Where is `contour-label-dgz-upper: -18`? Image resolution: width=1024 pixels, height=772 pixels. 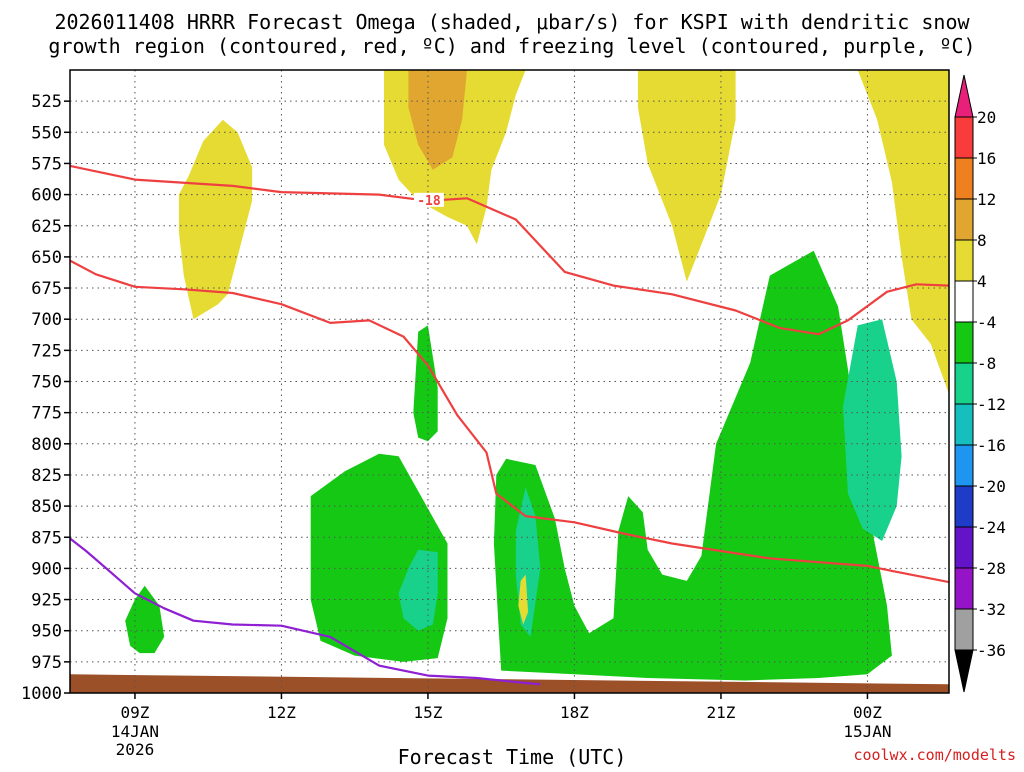 contour-label-dgz-upper: -18 is located at coordinates (429, 201).